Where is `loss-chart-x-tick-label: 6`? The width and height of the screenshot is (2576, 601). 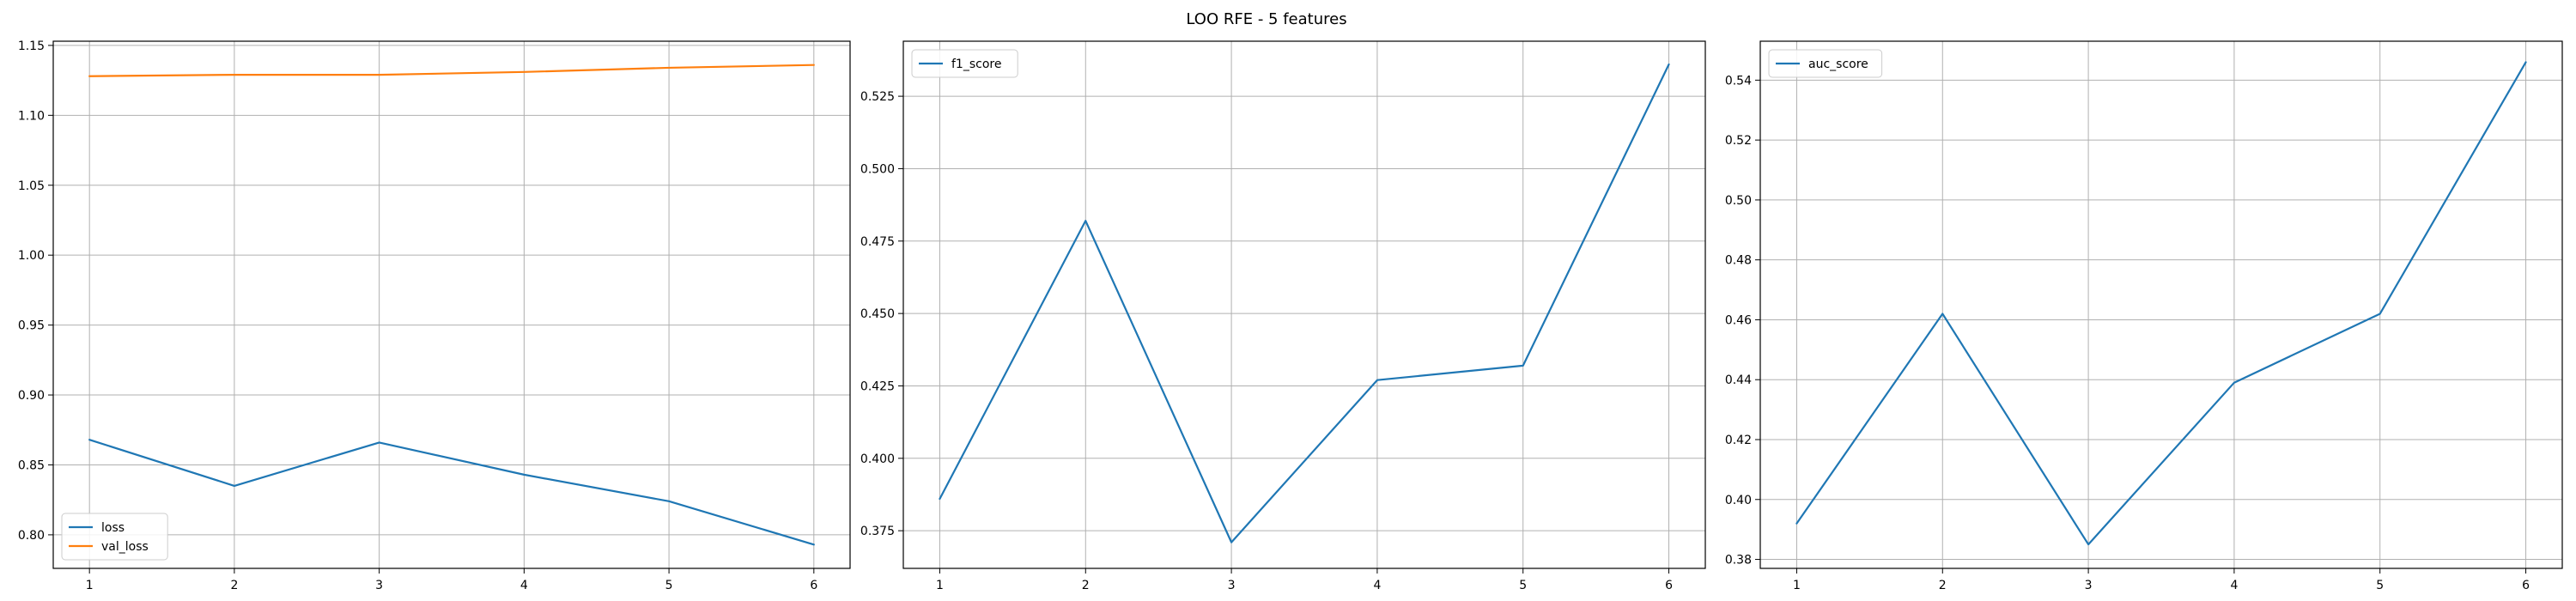
loss-chart-x-tick-label: 6 is located at coordinates (813, 585).